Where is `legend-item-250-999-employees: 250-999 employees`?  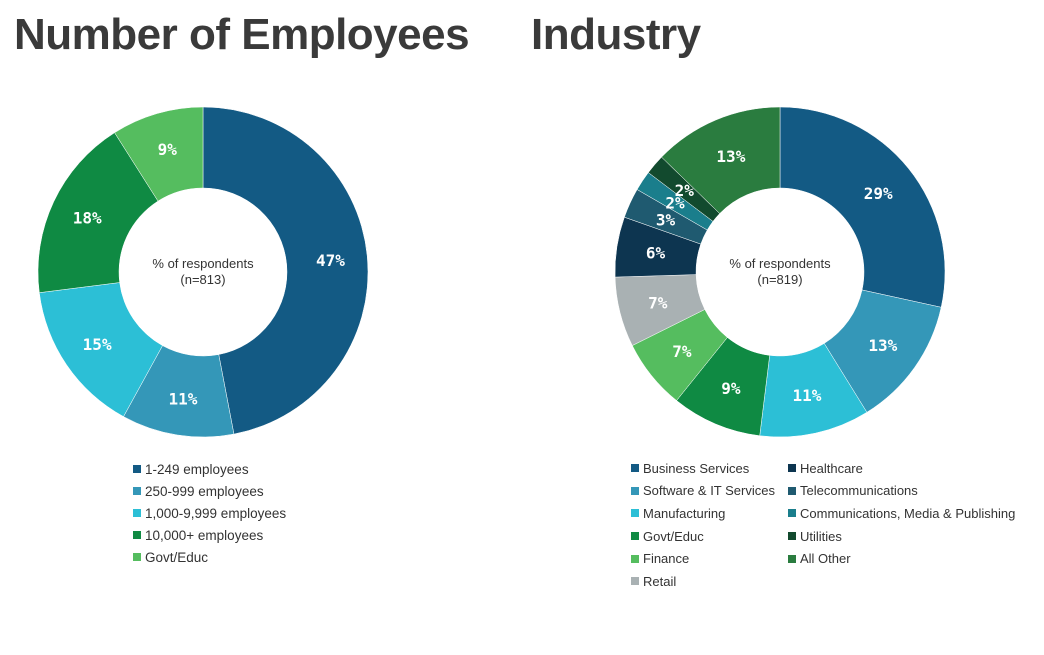 legend-item-250-999-employees: 250-999 employees is located at coordinates (209, 491).